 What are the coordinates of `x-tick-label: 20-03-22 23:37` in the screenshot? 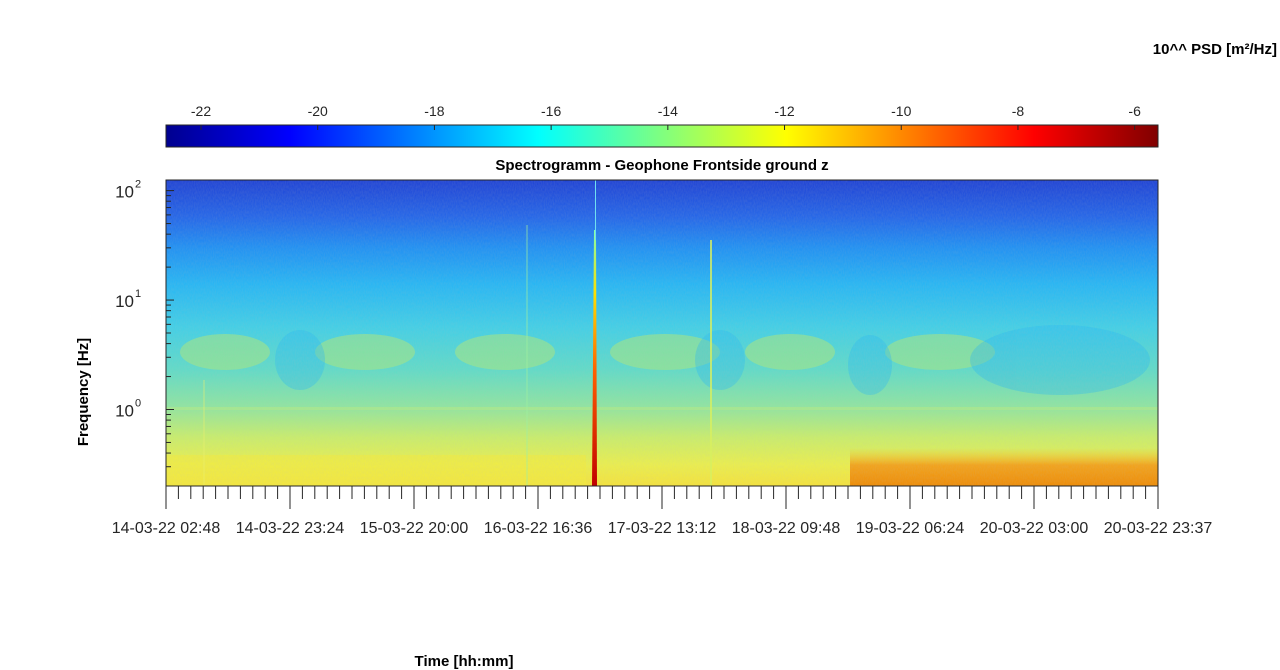 It's located at (1158, 528).